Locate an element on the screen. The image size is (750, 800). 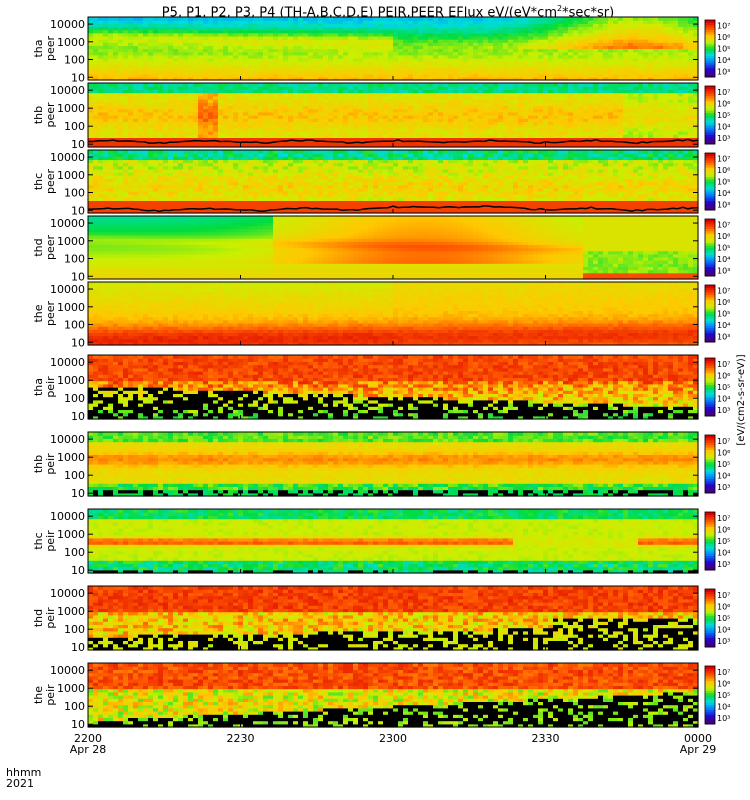
panel-y-label-probe: thd is located at coordinates (38, 618).